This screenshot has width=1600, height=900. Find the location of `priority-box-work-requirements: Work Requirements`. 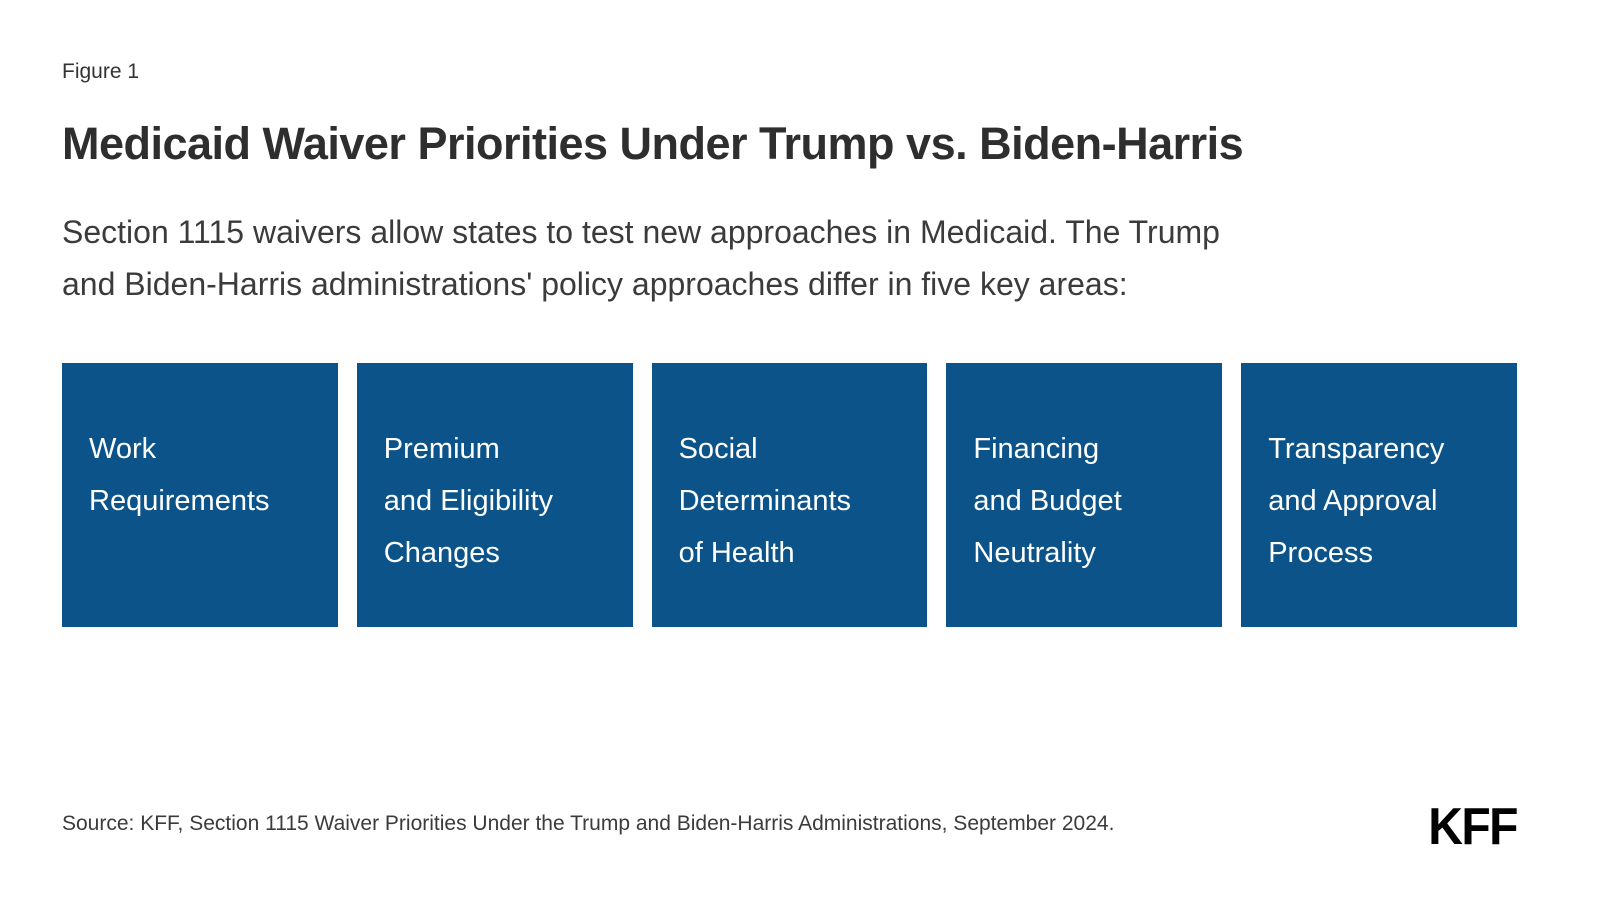

priority-box-work-requirements: Work Requirements is located at coordinates (200, 495).